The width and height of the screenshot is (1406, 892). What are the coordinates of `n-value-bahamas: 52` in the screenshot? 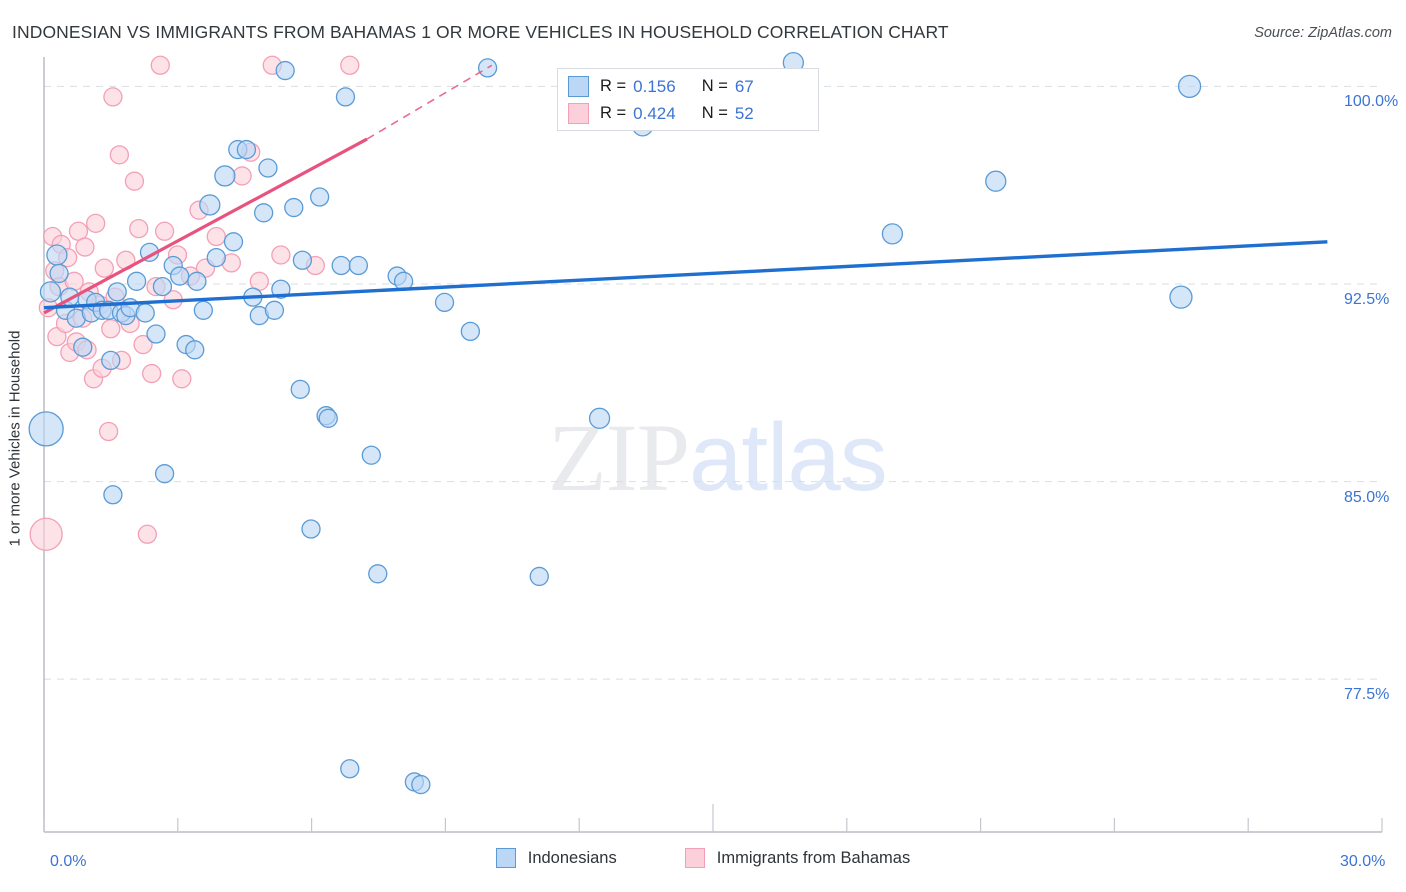 It's located at (744, 113).